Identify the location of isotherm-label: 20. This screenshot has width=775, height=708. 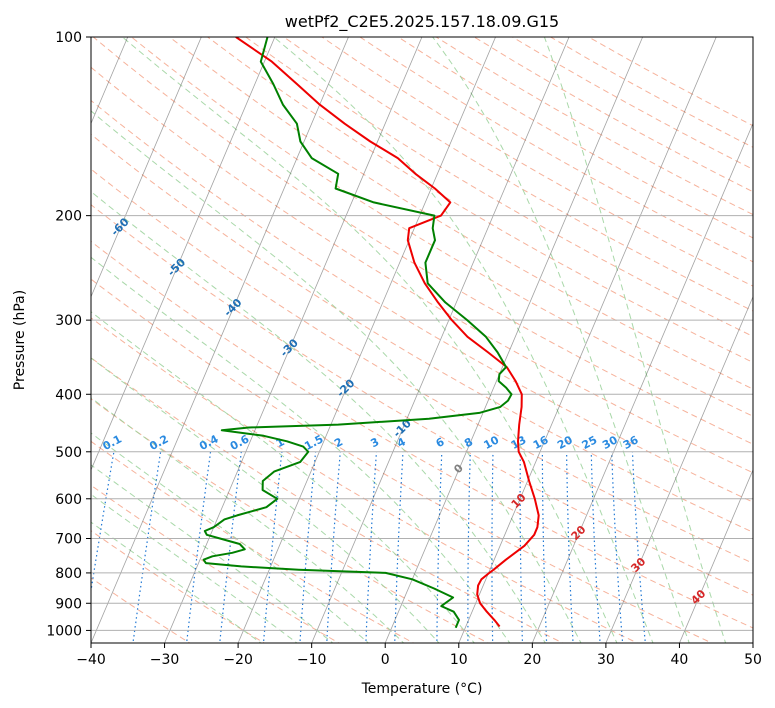
(579, 533).